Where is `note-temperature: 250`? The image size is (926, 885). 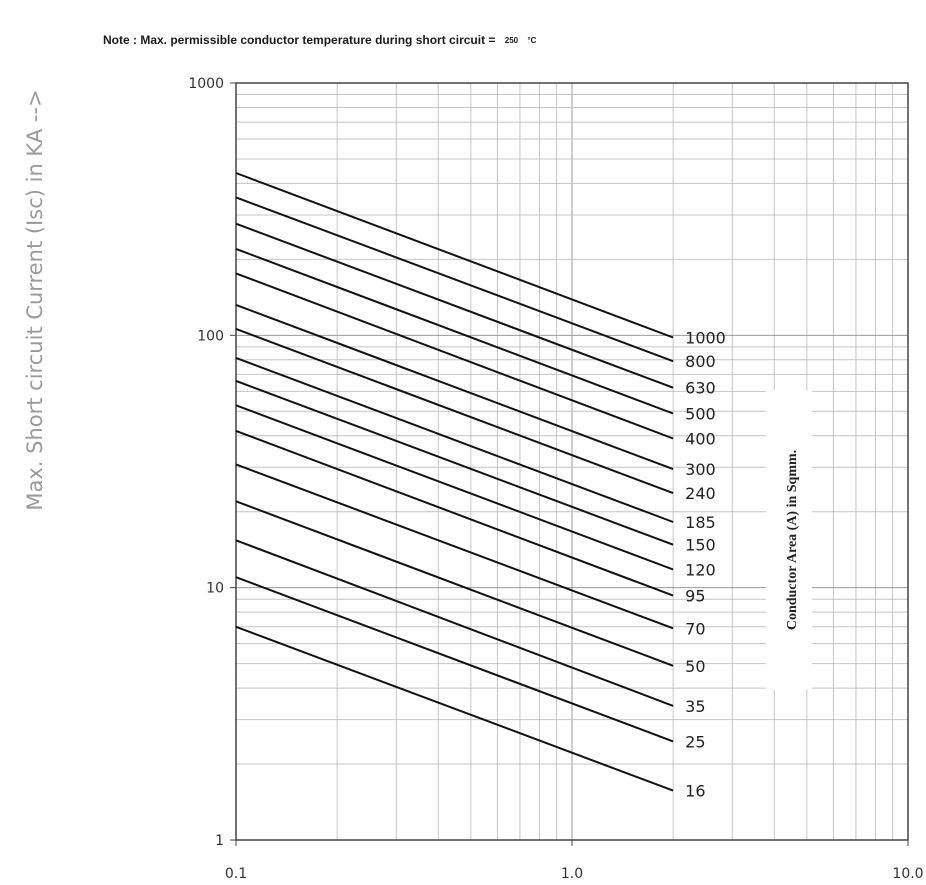
note-temperature: 250 is located at coordinates (511, 40).